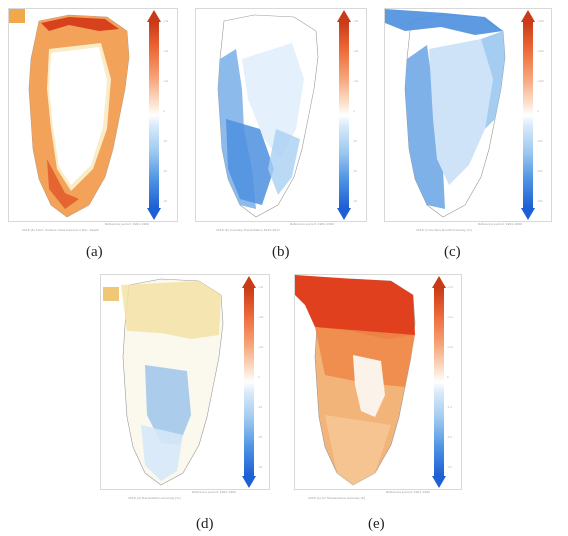  What do you see at coordinates (284, 162) in the screenshot?
I see `southeast-light` at bounding box center [284, 162].